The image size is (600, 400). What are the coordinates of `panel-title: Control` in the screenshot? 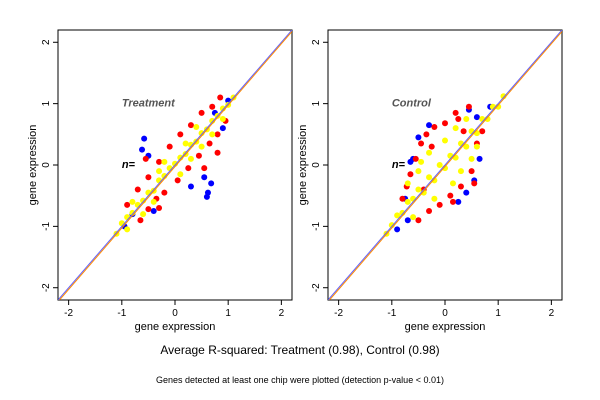 It's located at (412, 104).